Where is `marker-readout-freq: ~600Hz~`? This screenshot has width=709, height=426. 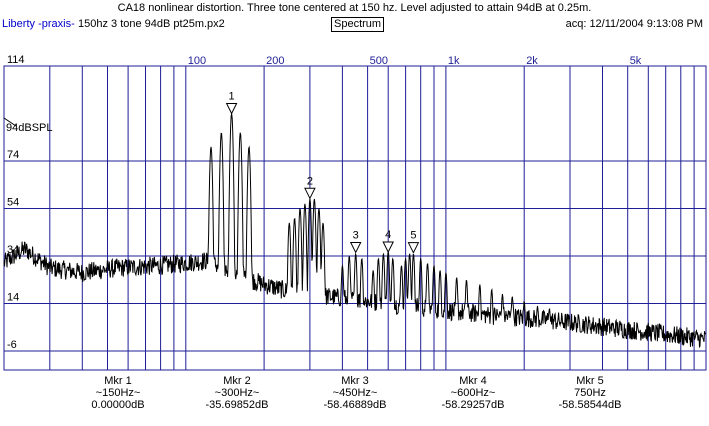 marker-readout-freq: ~600Hz~ is located at coordinates (473, 393).